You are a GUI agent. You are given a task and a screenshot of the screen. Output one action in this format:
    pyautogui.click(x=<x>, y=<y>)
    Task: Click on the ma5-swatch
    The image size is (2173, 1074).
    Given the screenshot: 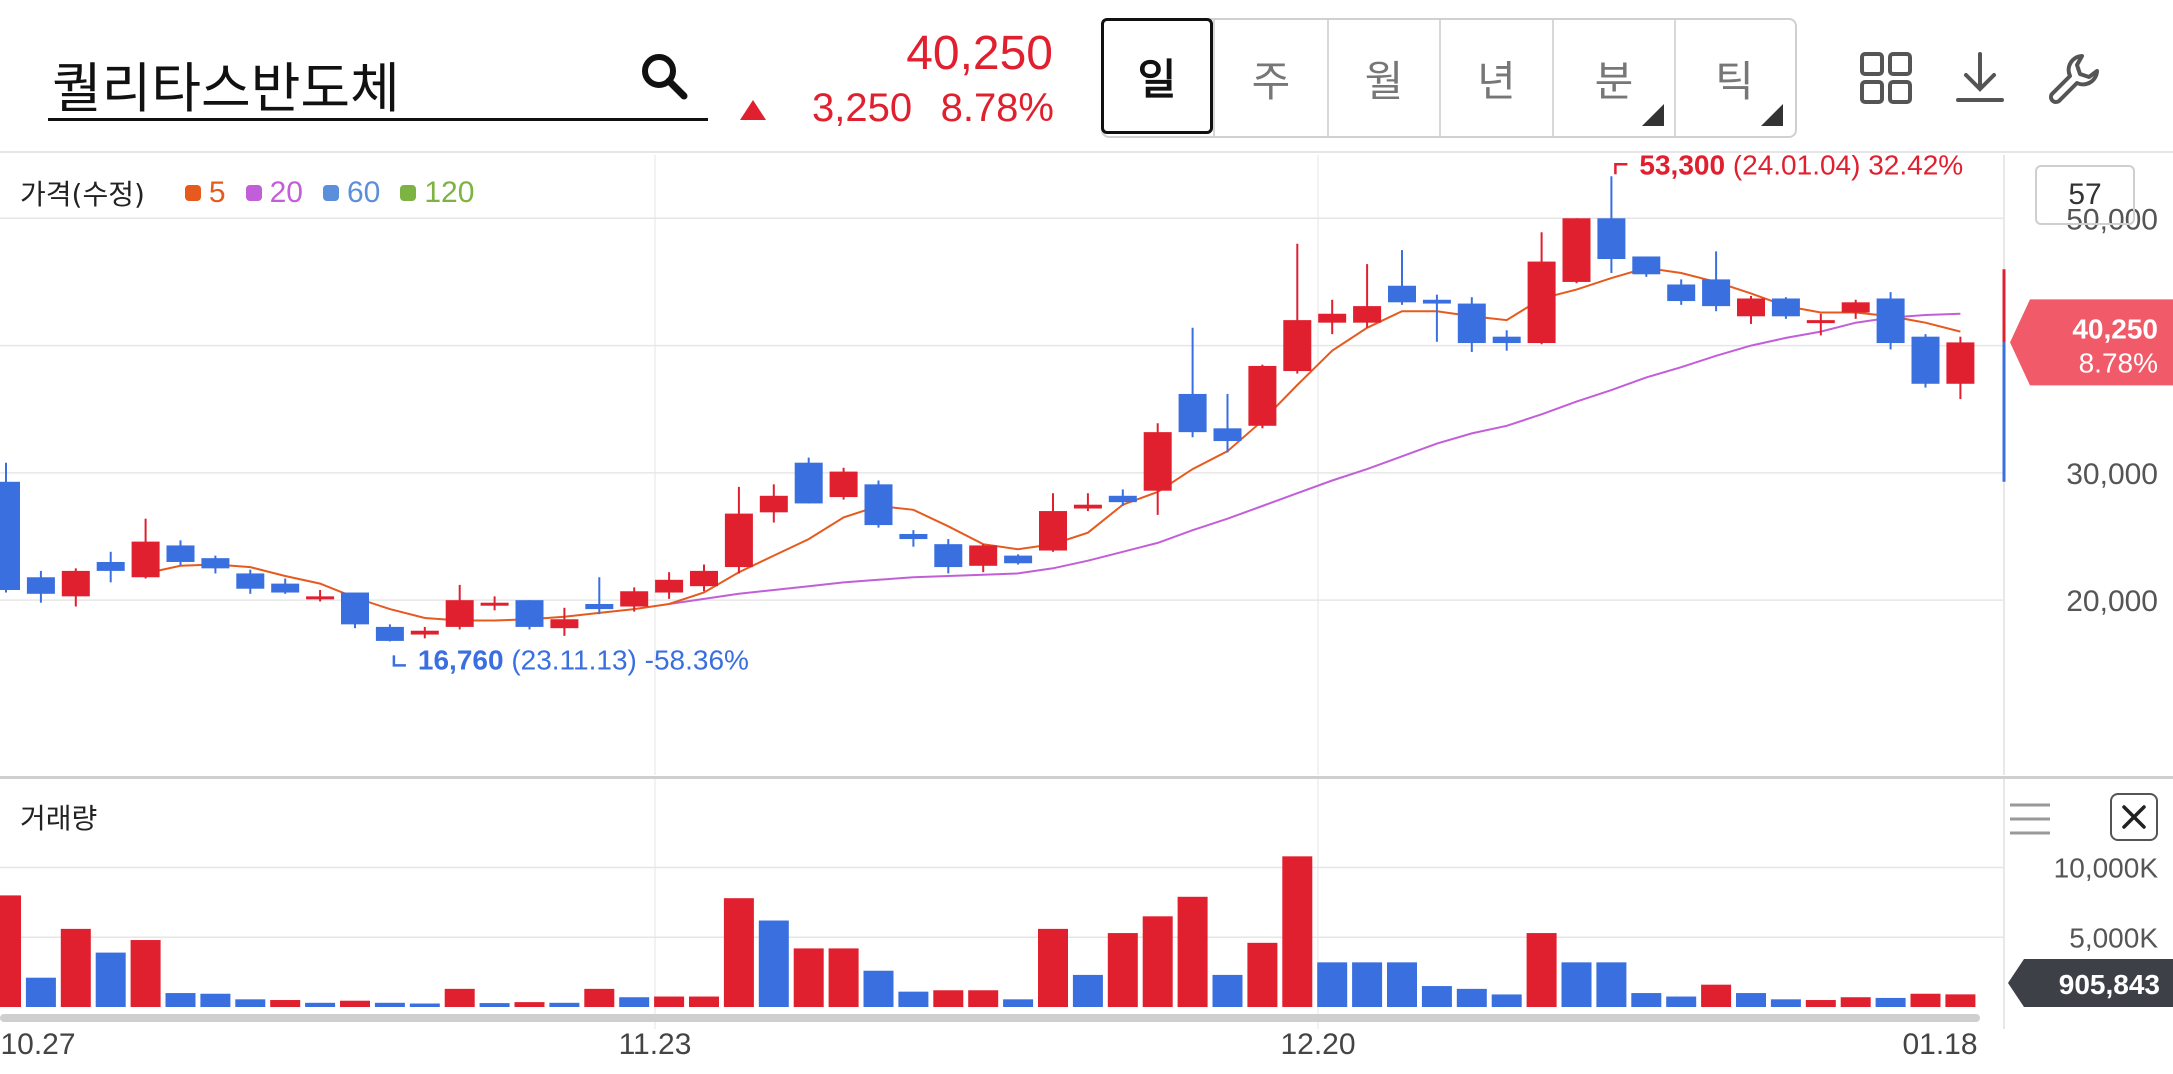 What is the action you would take?
    pyautogui.click(x=192, y=193)
    